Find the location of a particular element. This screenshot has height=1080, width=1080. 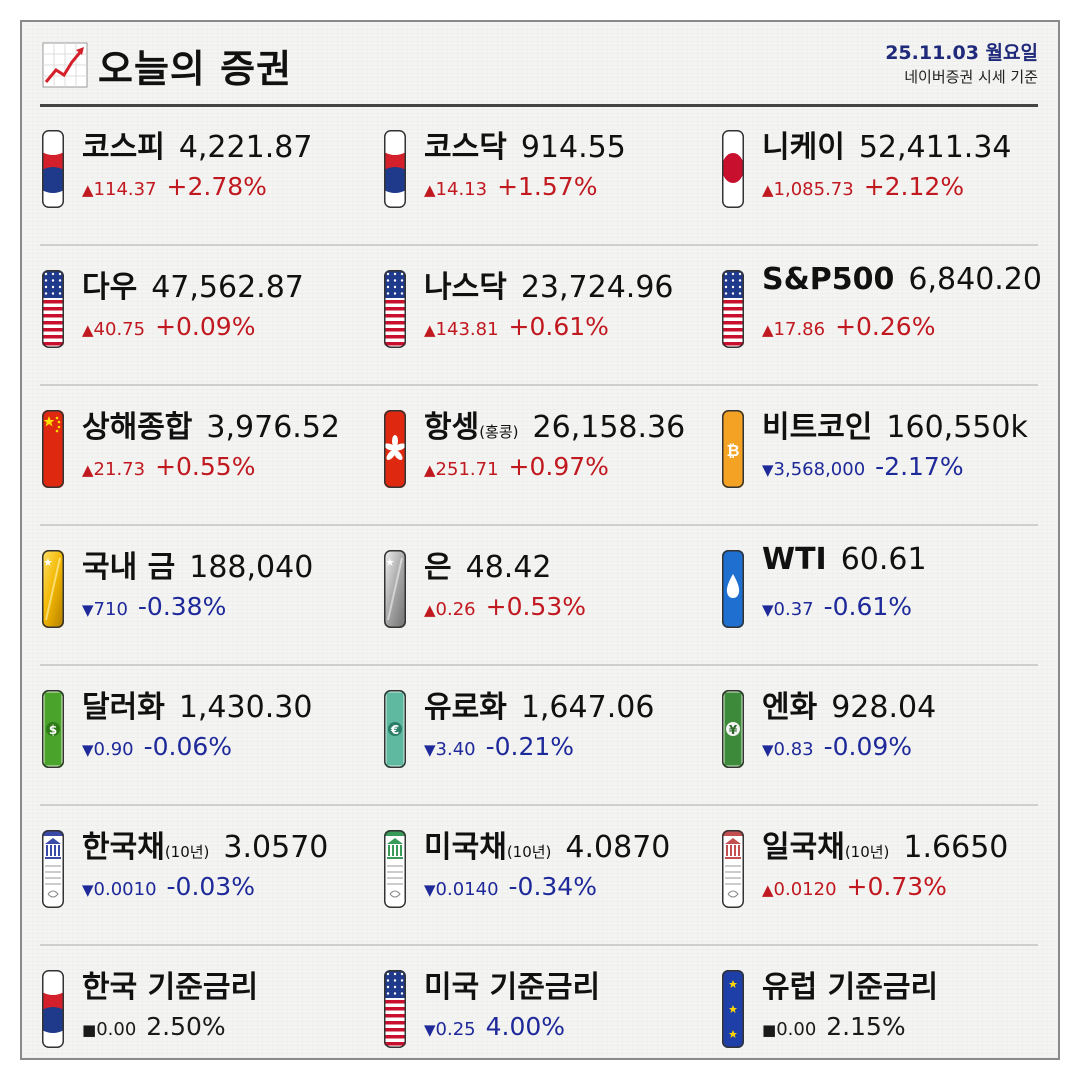

market-item: 미국 기준금리 ▼0.25 4.00% is located at coordinates (554, 1009).